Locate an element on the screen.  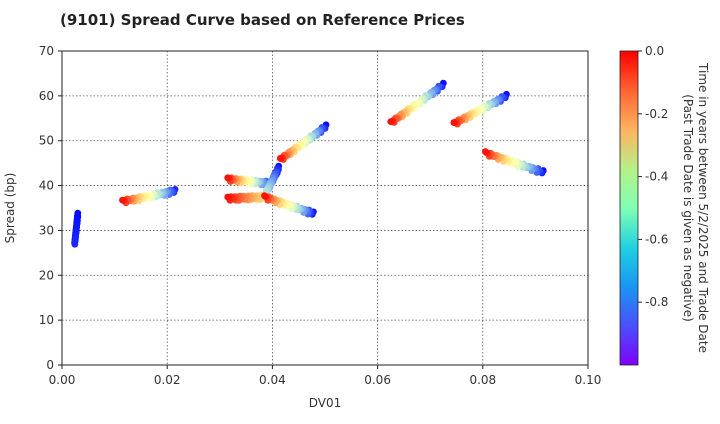
colorbar is located at coordinates (629, 208).